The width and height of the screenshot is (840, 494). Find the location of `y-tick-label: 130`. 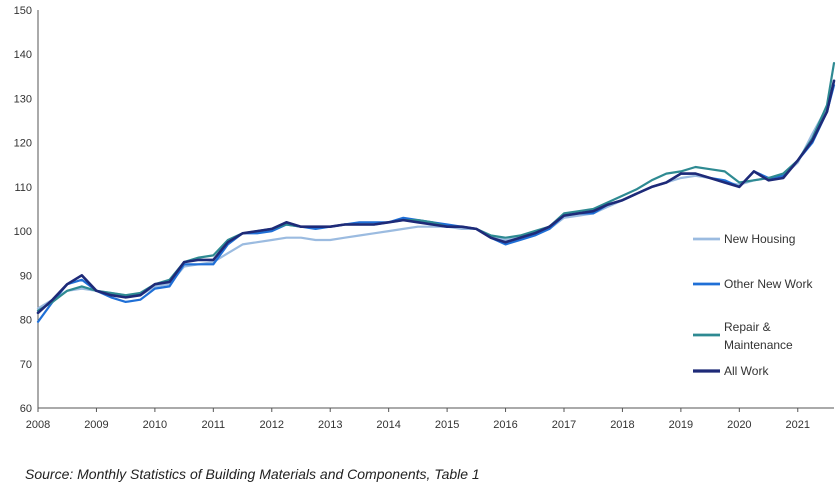

y-tick-label: 130 is located at coordinates (23, 99).